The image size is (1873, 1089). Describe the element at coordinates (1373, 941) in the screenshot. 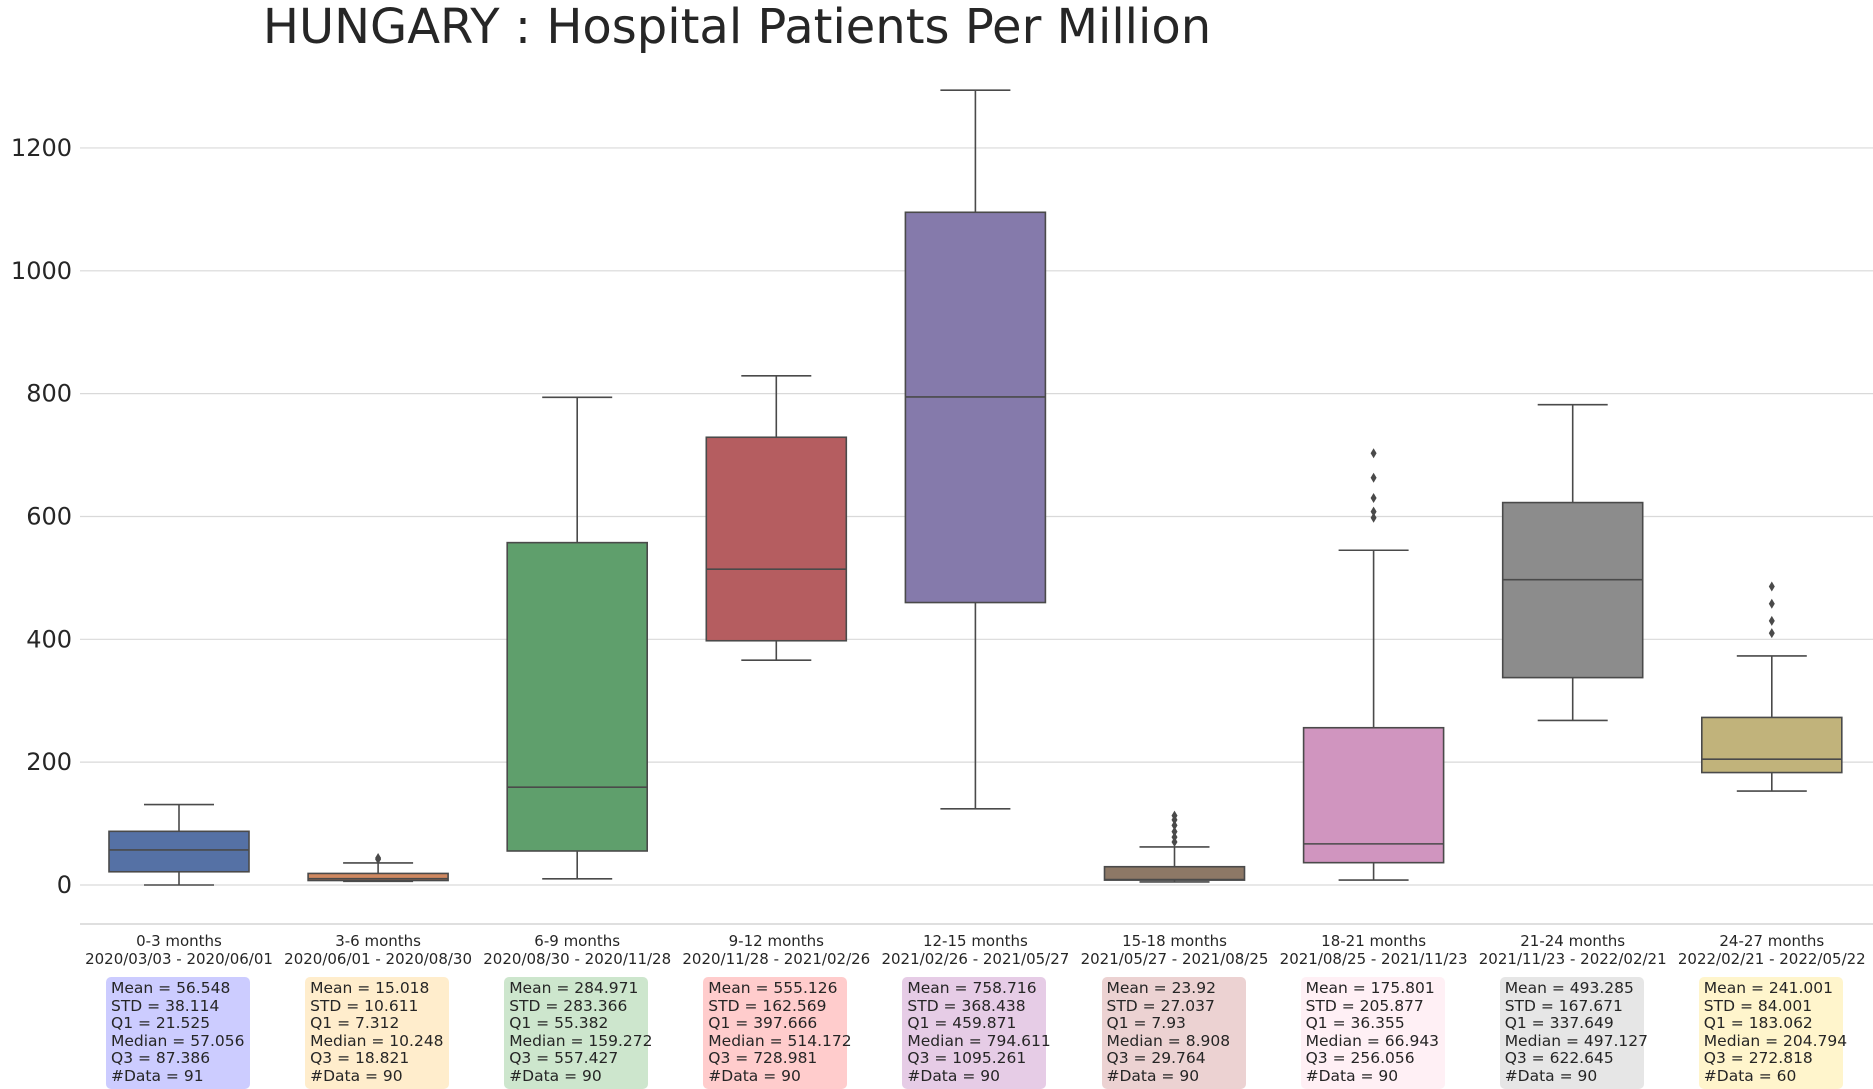

I see `x-tick-label: 18-21 months` at that location.